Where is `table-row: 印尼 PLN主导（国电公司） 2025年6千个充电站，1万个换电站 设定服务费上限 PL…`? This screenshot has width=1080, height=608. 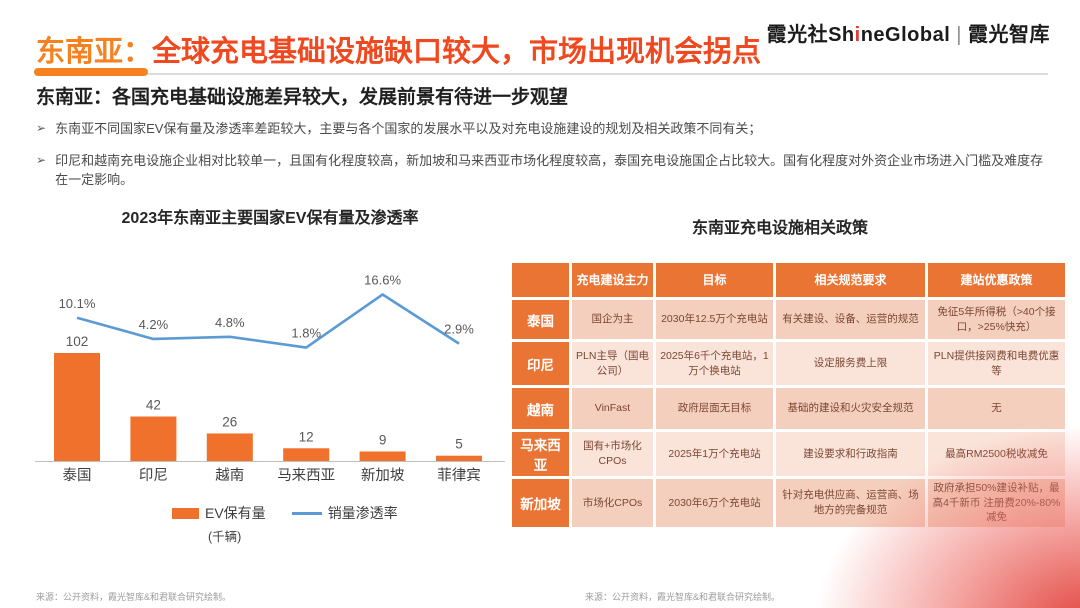 table-row: 印尼 PLN主导（国电公司） 2025年6千个充电站，1万个换电站 设定服务费上限 PL… is located at coordinates (788, 363).